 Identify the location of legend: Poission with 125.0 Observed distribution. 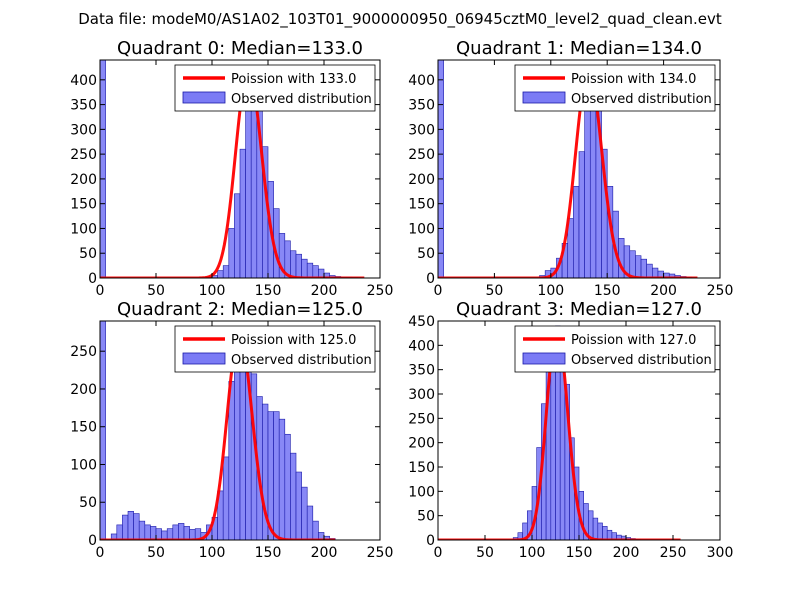
(275, 349).